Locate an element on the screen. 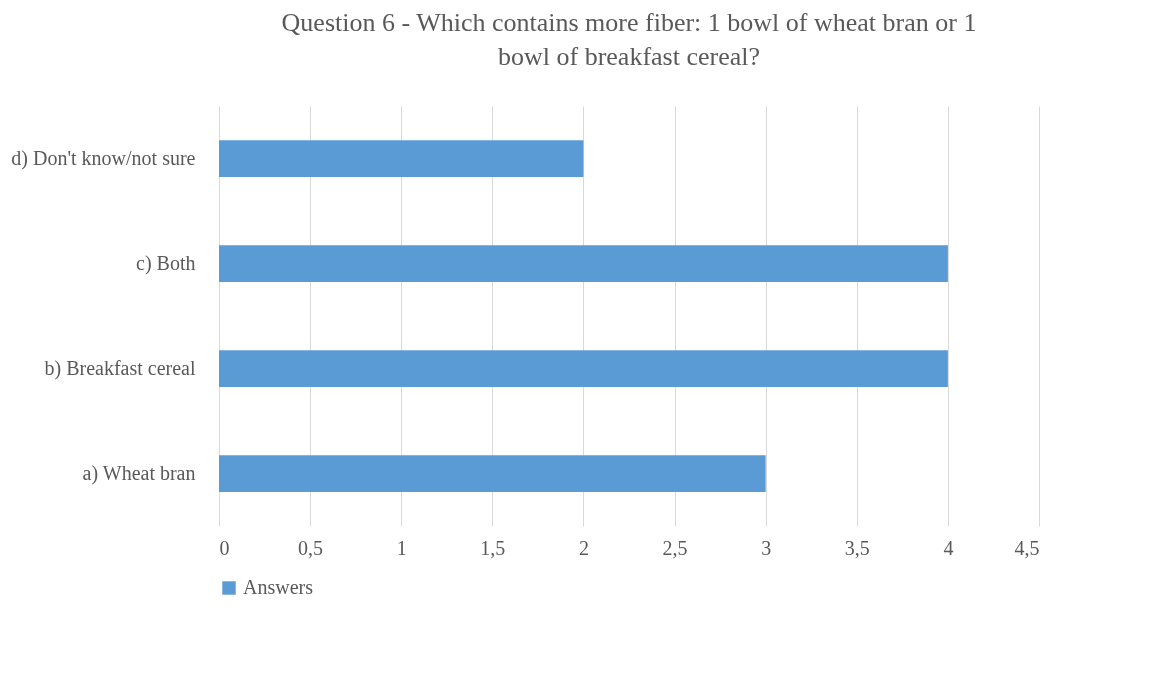 This screenshot has width=1153, height=675. x-tick-label: 3,5 is located at coordinates (857, 547).